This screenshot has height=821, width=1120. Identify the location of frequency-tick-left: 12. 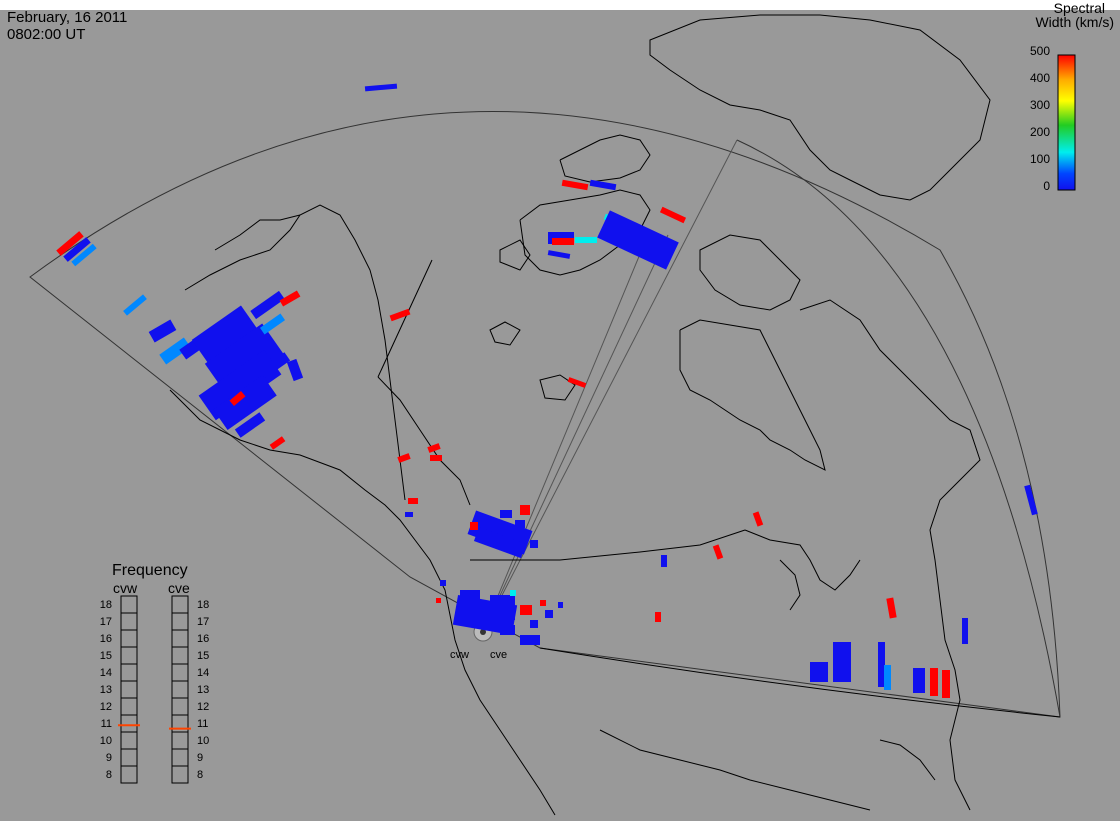
(106, 707).